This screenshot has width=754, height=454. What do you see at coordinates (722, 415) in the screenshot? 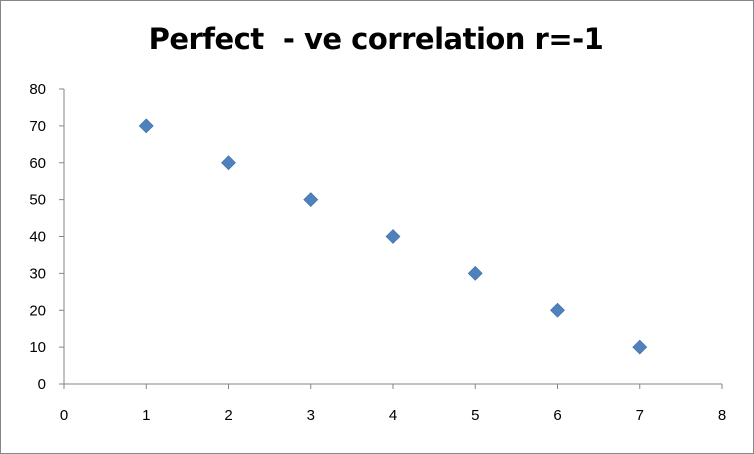
I see `x-tick-label: 8` at bounding box center [722, 415].